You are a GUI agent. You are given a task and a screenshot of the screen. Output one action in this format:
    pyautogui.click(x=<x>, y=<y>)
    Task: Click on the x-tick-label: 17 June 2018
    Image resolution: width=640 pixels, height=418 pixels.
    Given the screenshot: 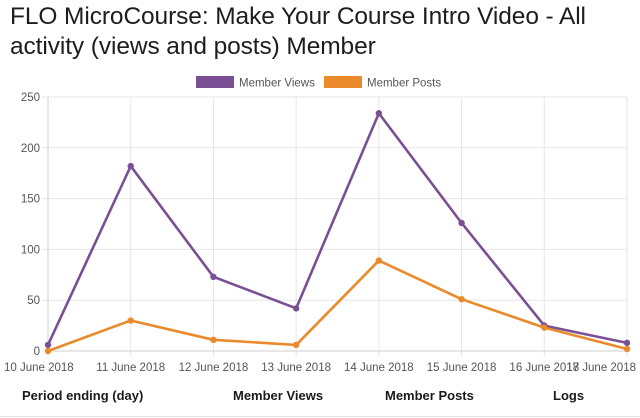 What is the action you would take?
    pyautogui.click(x=601, y=368)
    